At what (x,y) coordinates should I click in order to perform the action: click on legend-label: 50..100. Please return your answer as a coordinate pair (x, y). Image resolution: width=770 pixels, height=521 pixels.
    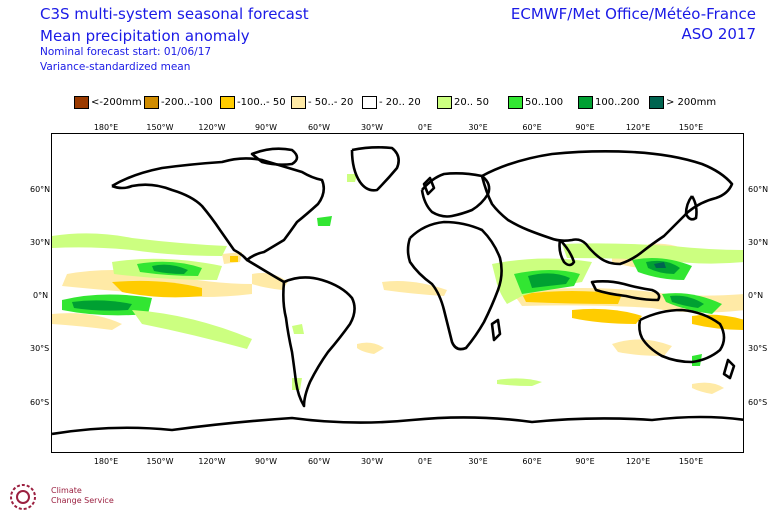
    Looking at the image, I should click on (544, 102).